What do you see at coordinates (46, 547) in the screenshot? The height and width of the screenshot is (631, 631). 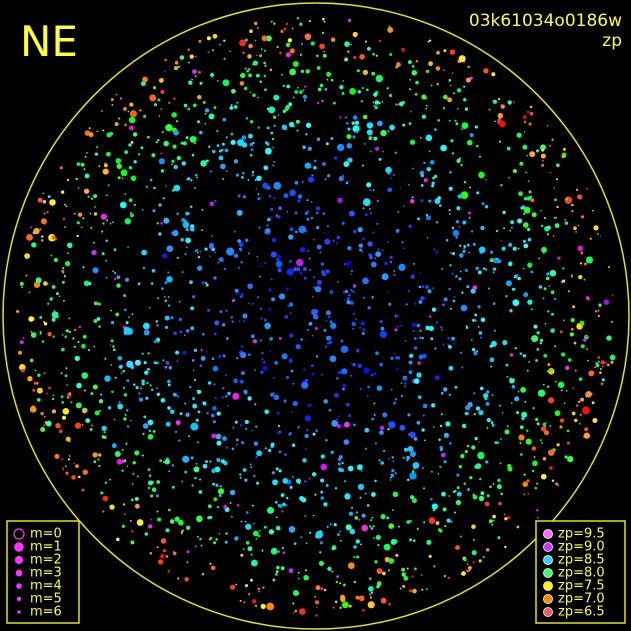 I see `magnitude-label: m=1` at bounding box center [46, 547].